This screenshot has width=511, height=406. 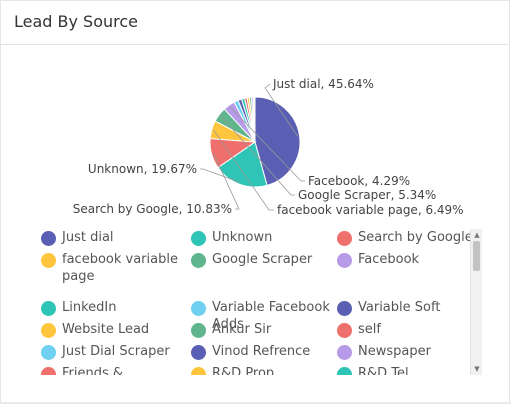 I want to click on data-label: Search by Google, 10.83%, so click(x=152, y=209).